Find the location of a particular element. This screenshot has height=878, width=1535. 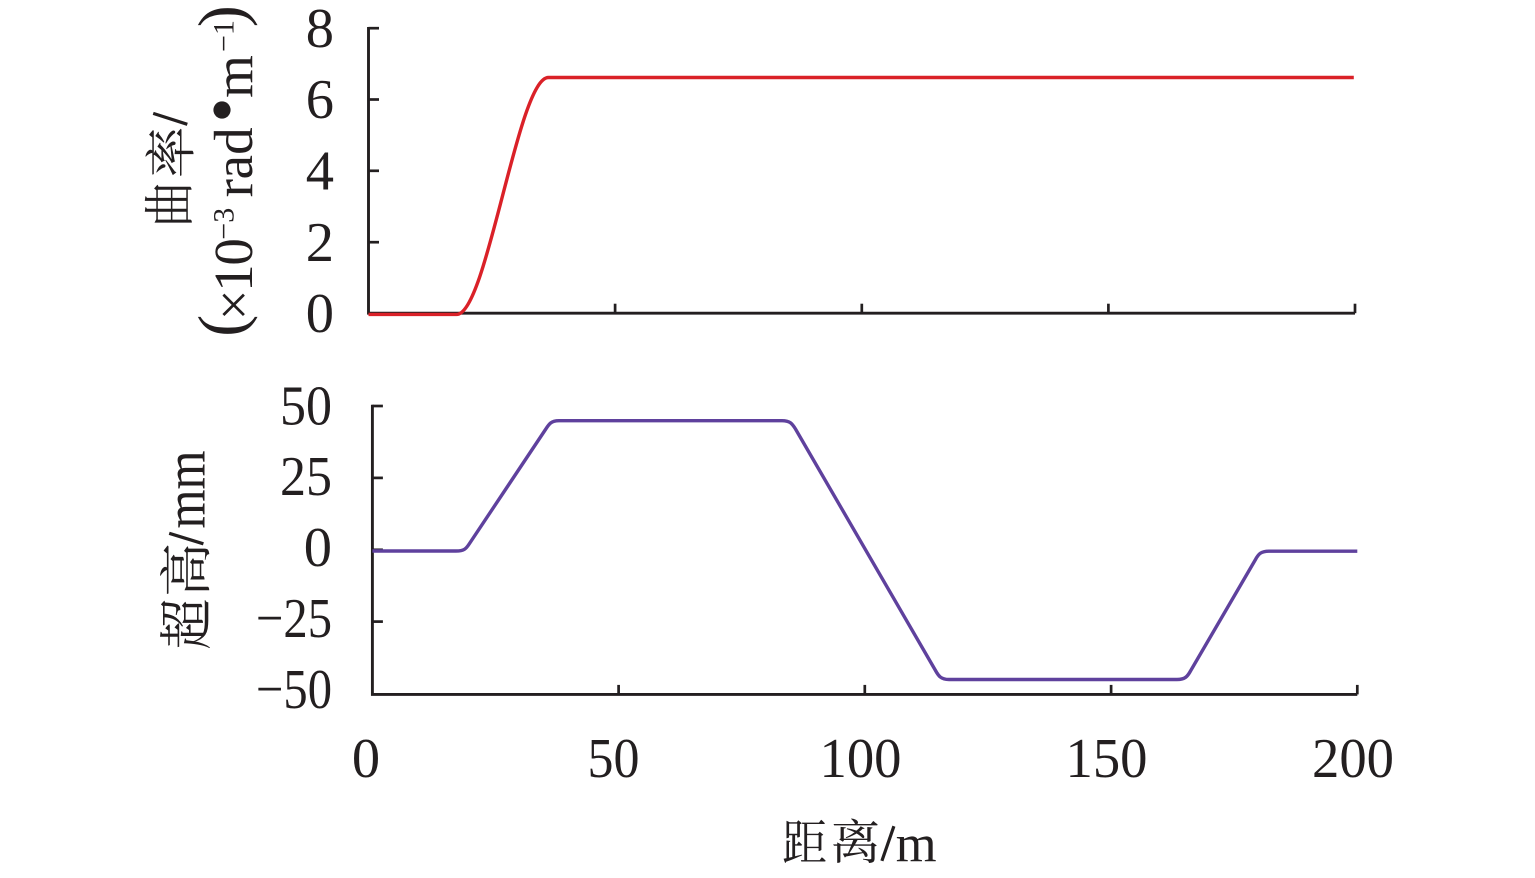

svg-text: 6 is located at coordinates (320, 100).